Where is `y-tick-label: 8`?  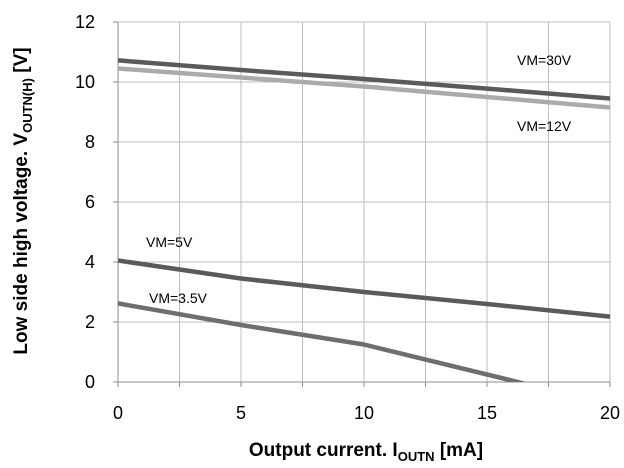 y-tick-label: 8 is located at coordinates (90, 142).